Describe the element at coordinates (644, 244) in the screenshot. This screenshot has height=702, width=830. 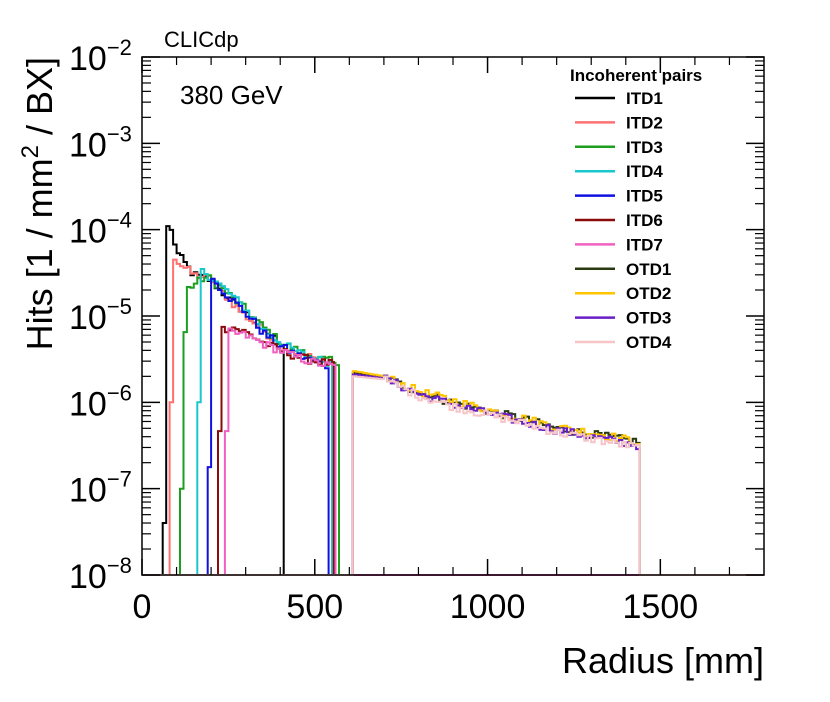
I see `legend-label-itd7: ITD7` at that location.